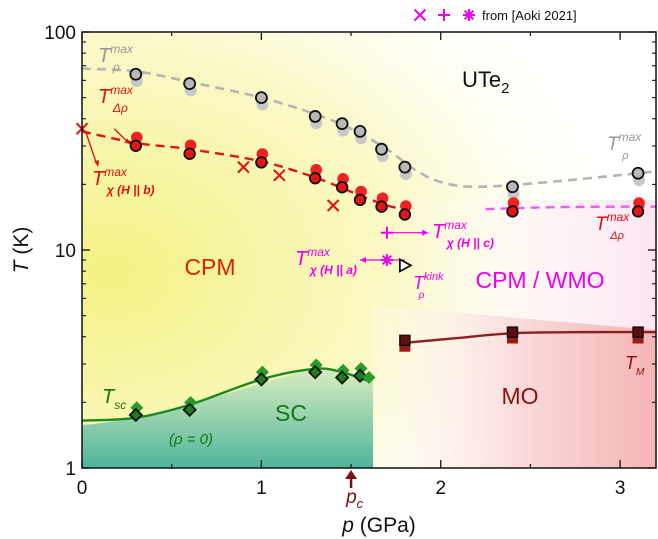  Describe the element at coordinates (326, 261) in the screenshot. I see `series-label: Tmax χ (H || a)` at that location.